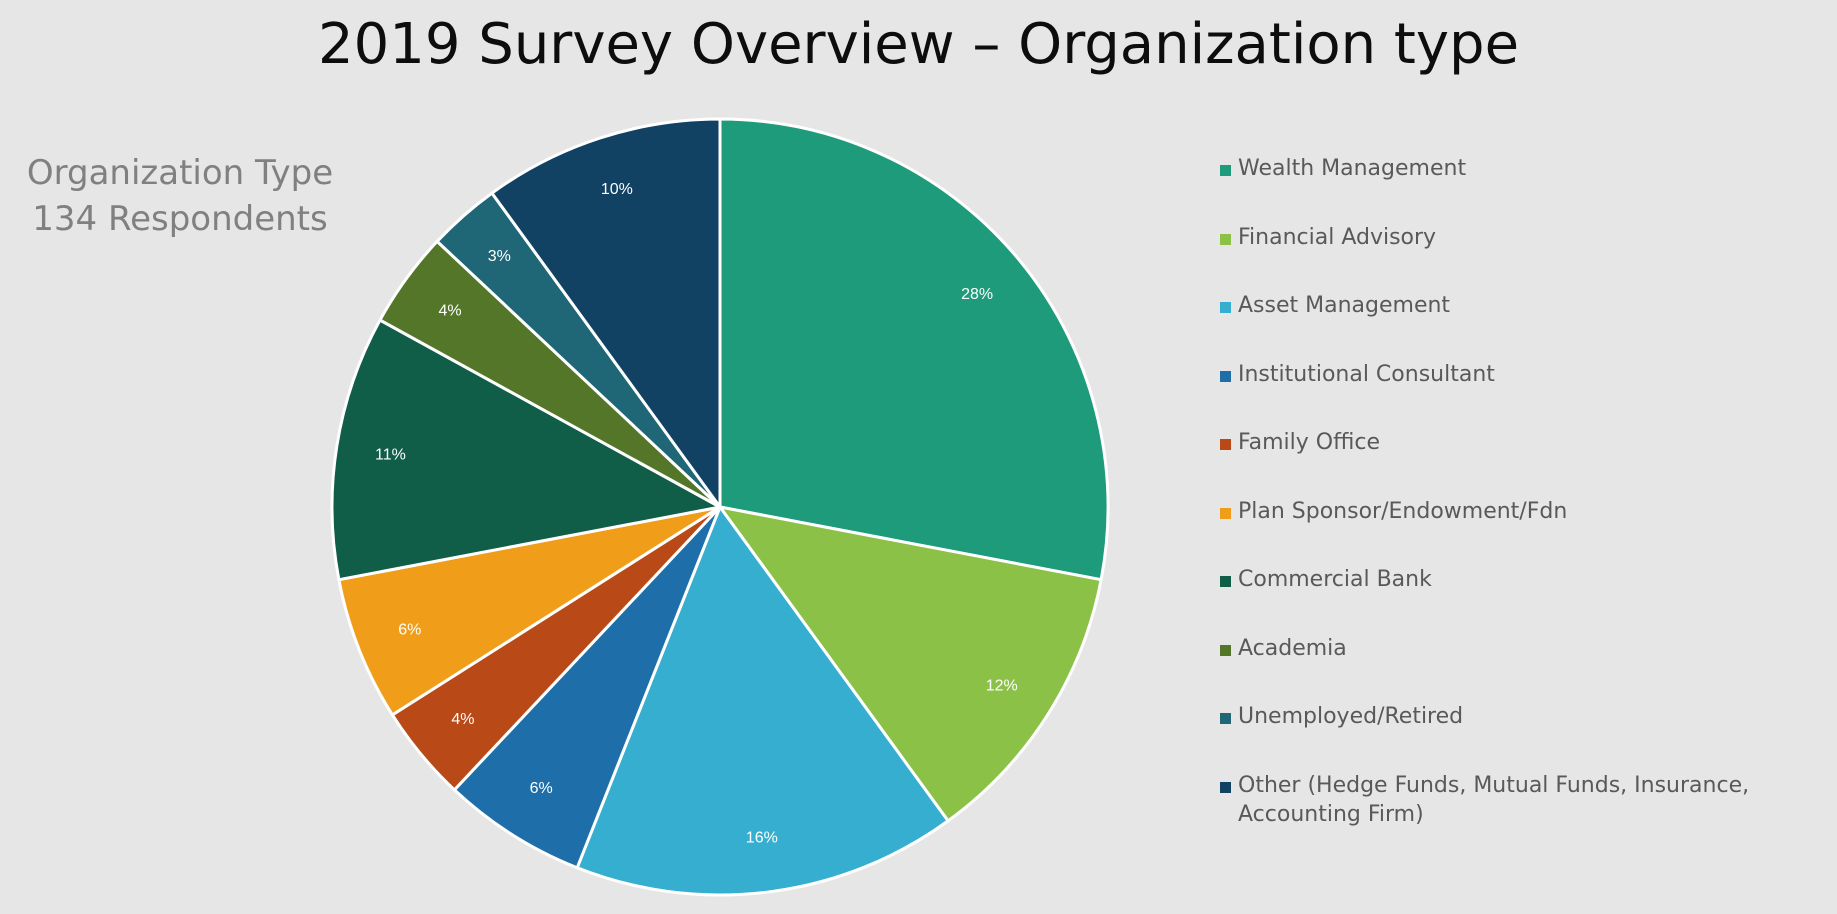  I want to click on data-label-plan-sponsor-endowment-fdn: 6%, so click(409, 629).